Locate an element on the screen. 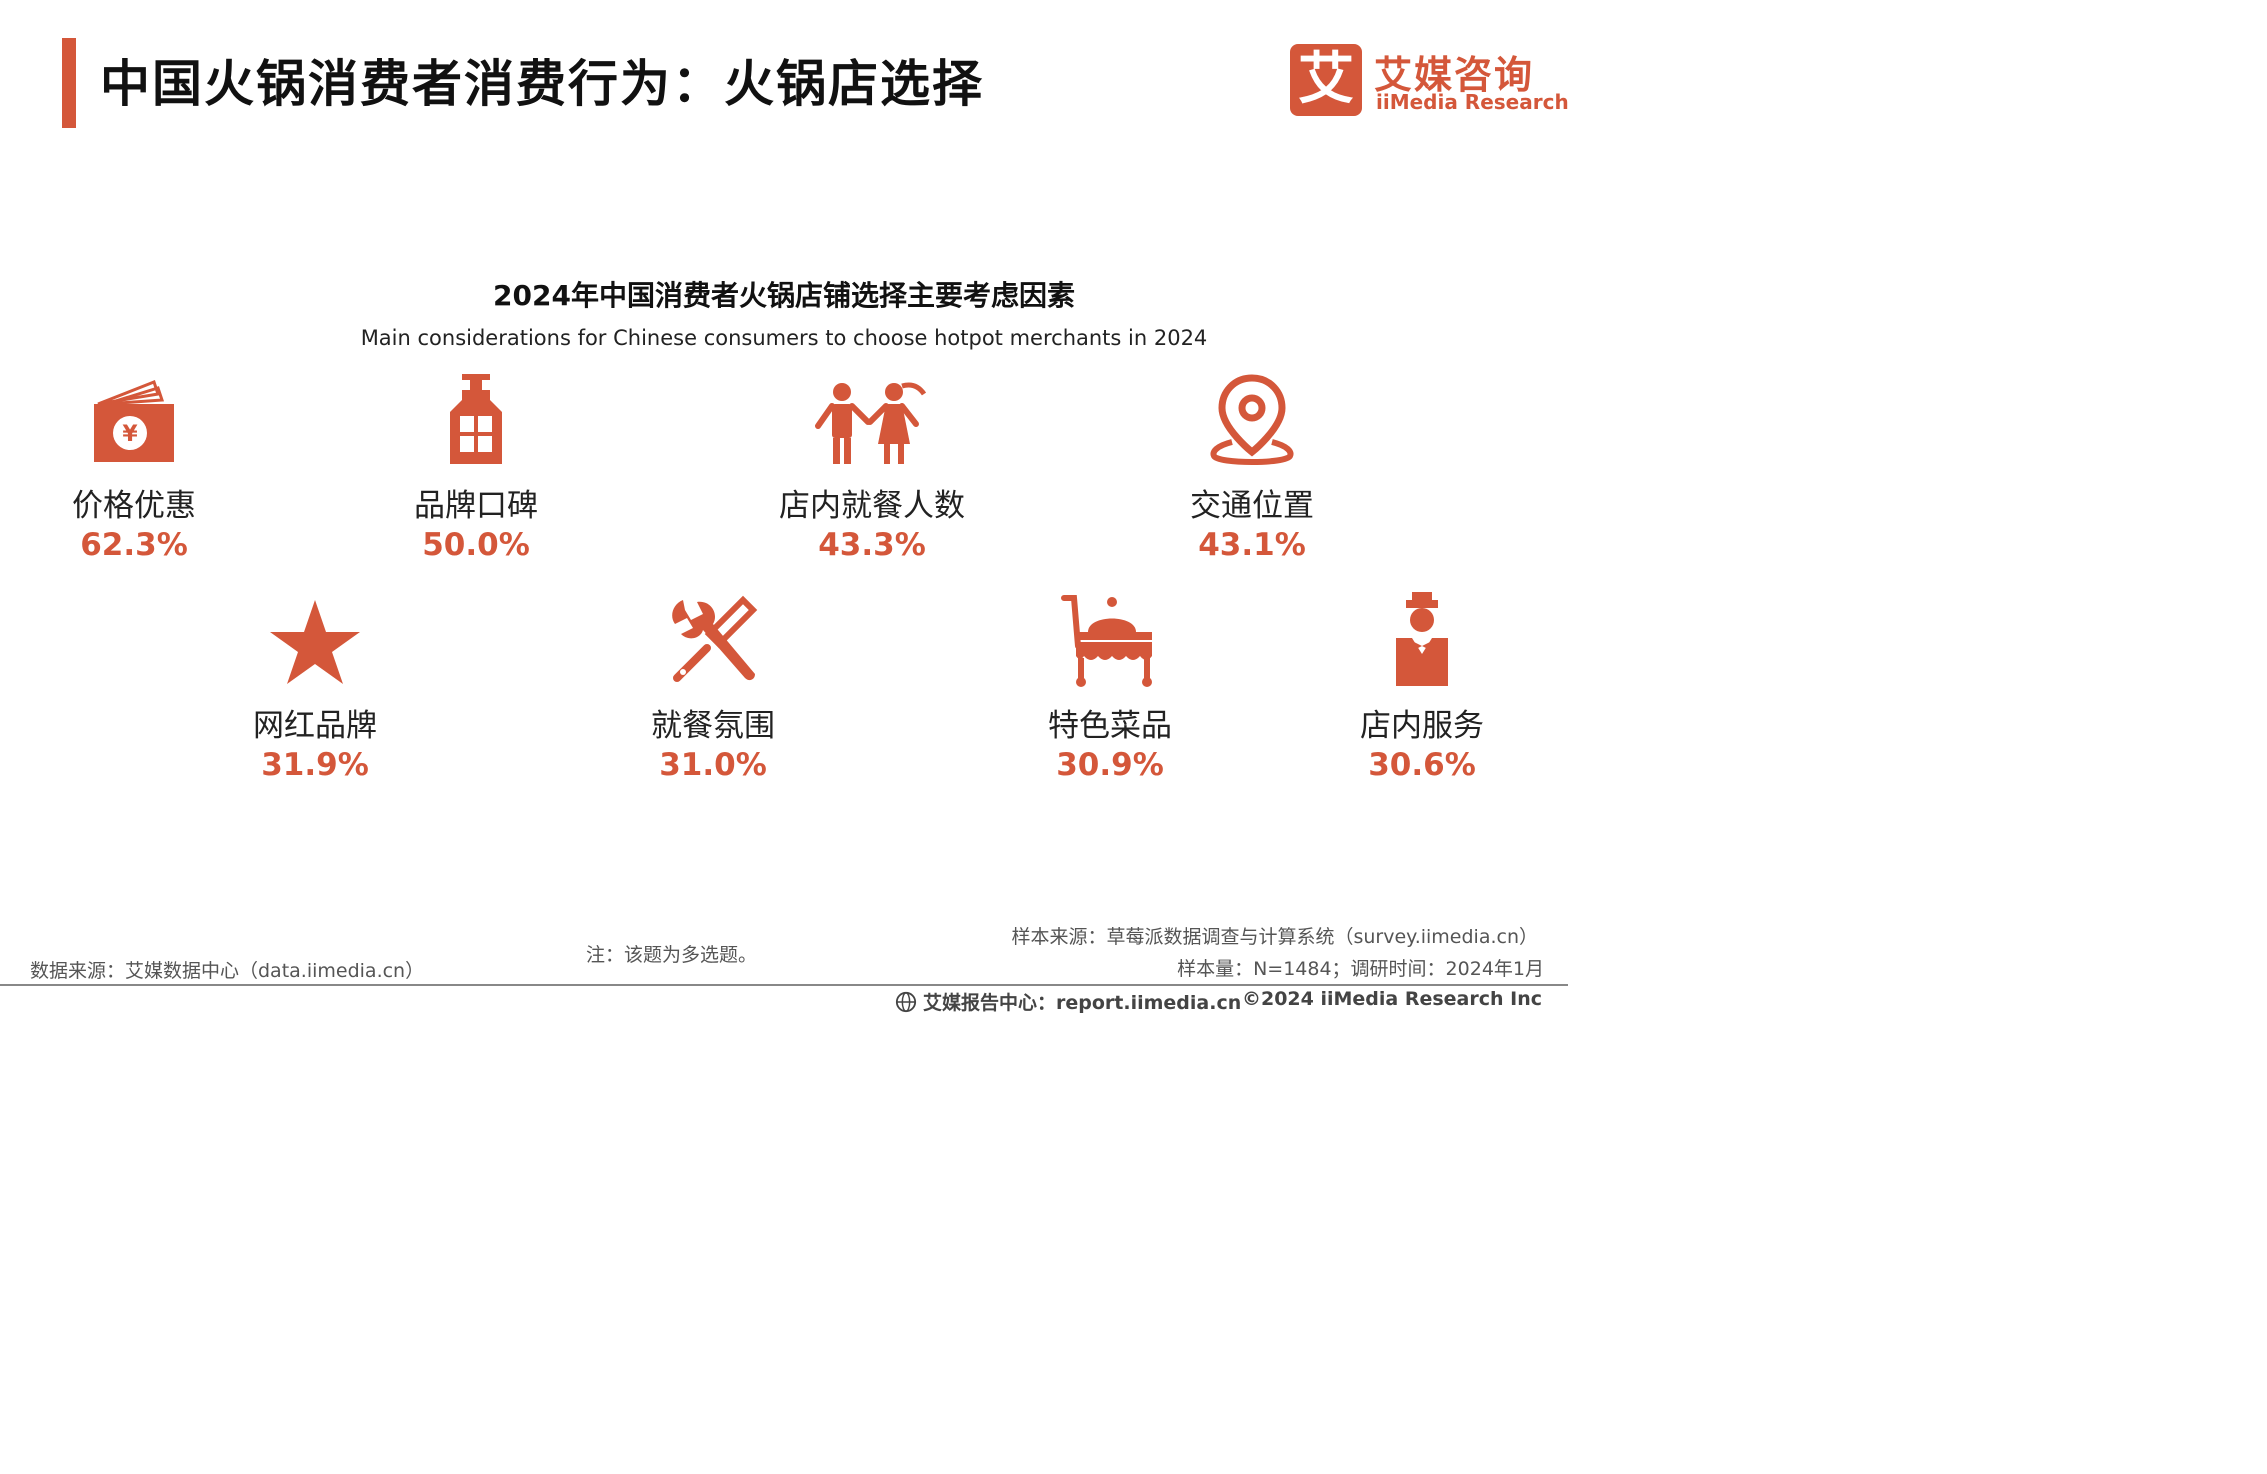 The image size is (2267, 1474). factor-item: 店内就餐人数 43.3% is located at coordinates (872, 467).